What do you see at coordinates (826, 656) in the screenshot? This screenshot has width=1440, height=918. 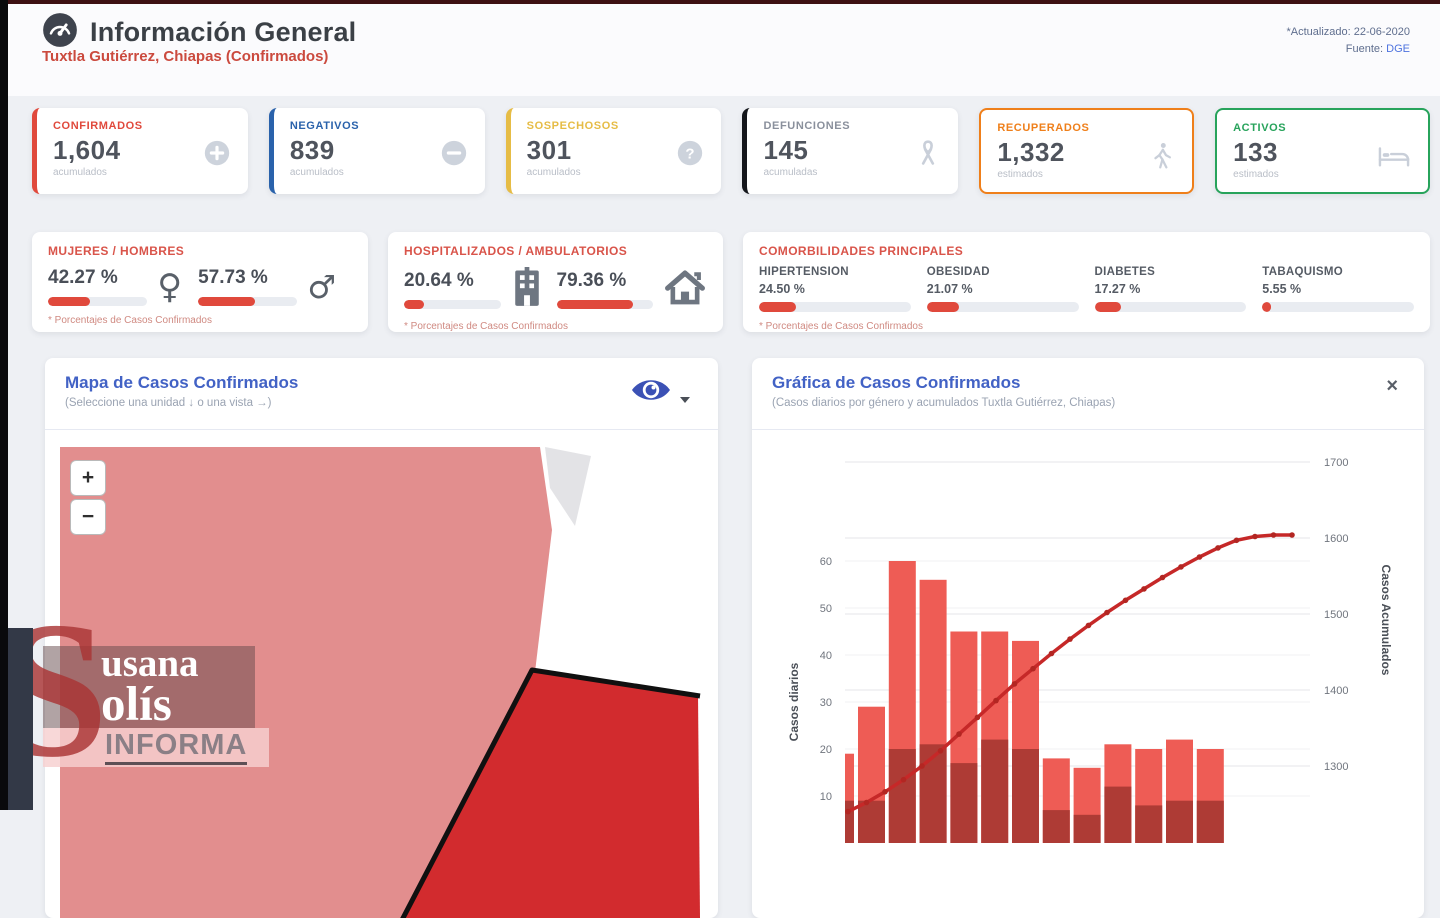 I see `svg-text: 40` at bounding box center [826, 656].